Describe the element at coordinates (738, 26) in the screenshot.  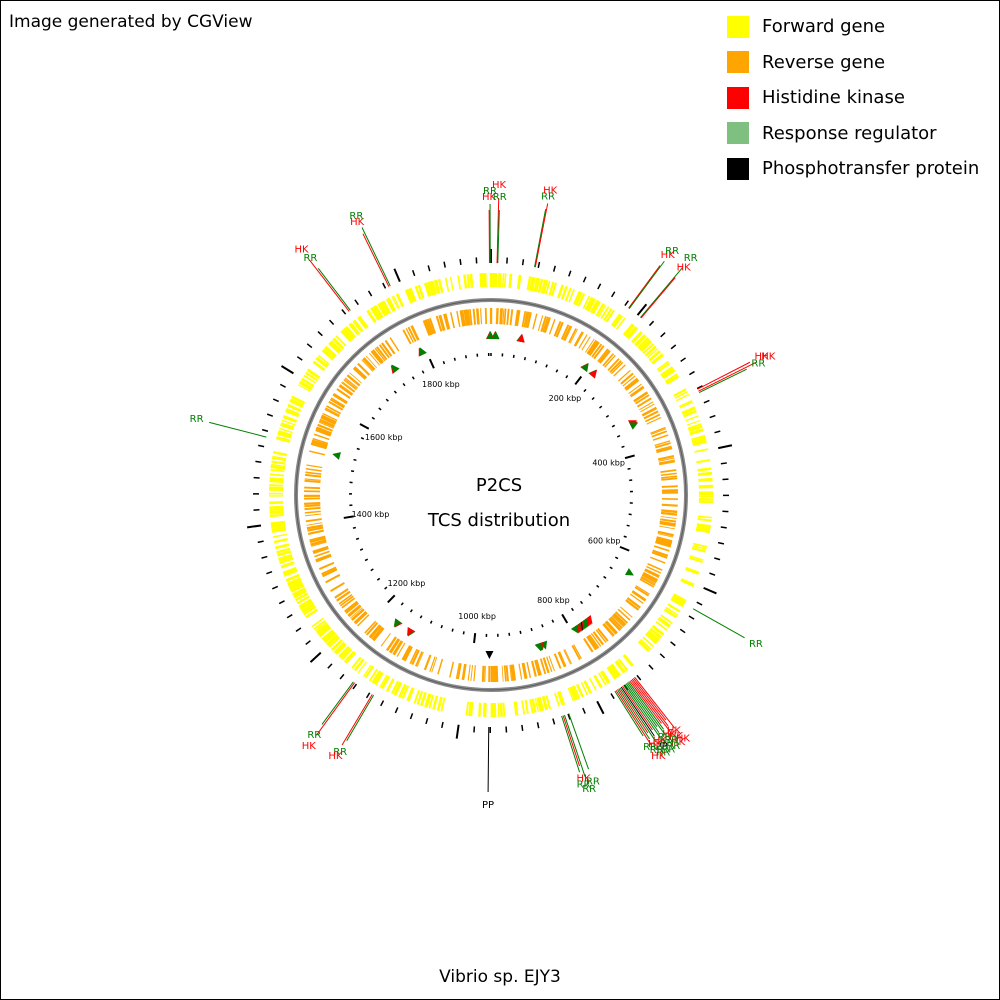
I see `legend-swatch-forward-gene` at that location.